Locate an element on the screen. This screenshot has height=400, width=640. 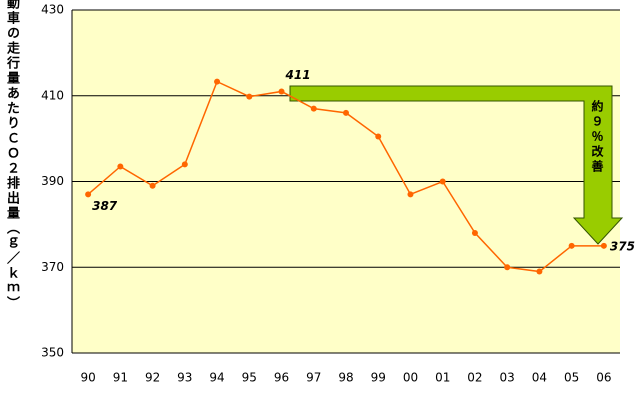
x-tick-label: 95 is located at coordinates (249, 378).